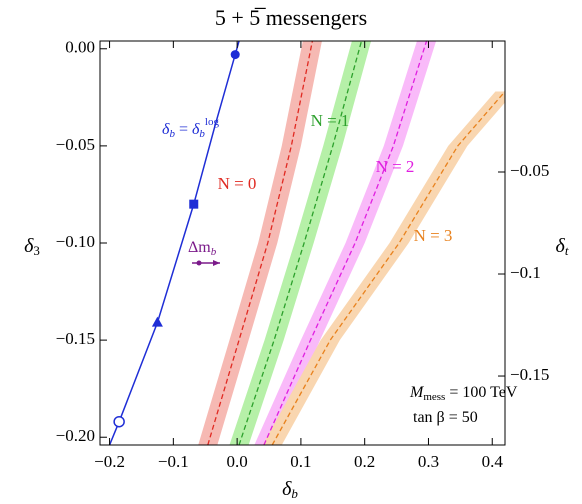 This screenshot has width=582, height=504. I want to click on x-tick-label: 0.1, so click(300, 461).